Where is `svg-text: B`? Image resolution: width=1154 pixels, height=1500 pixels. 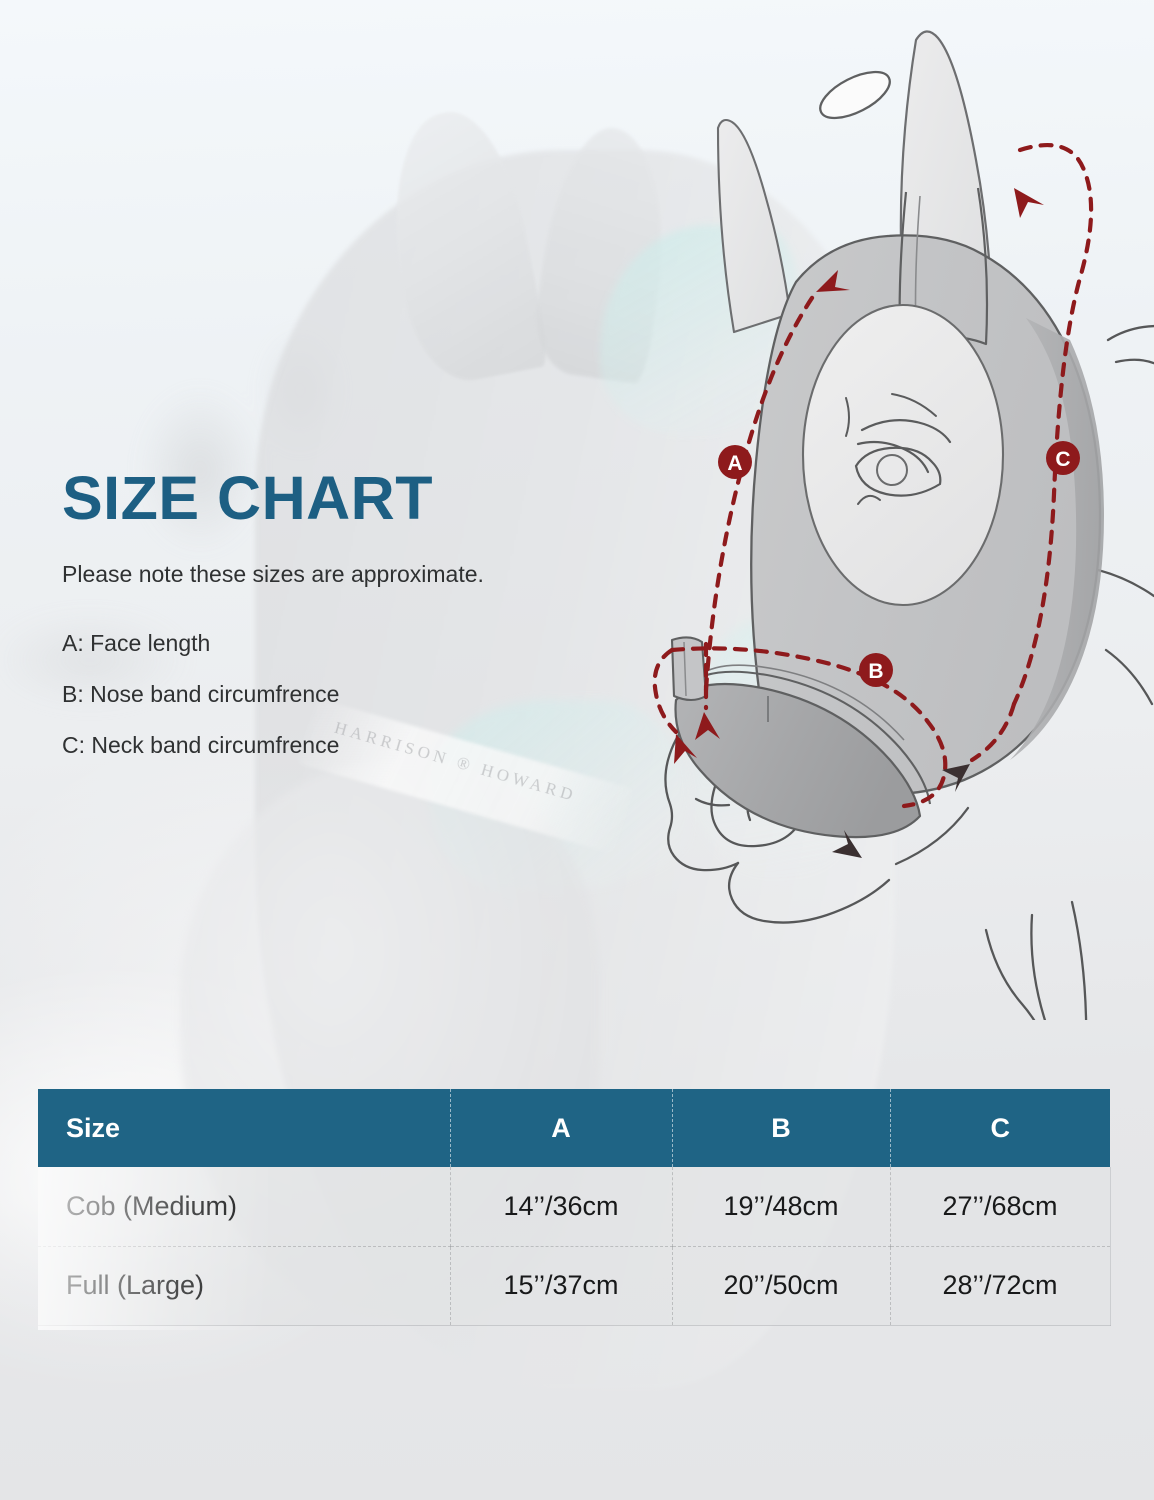
svg-text: B is located at coordinates (875, 671).